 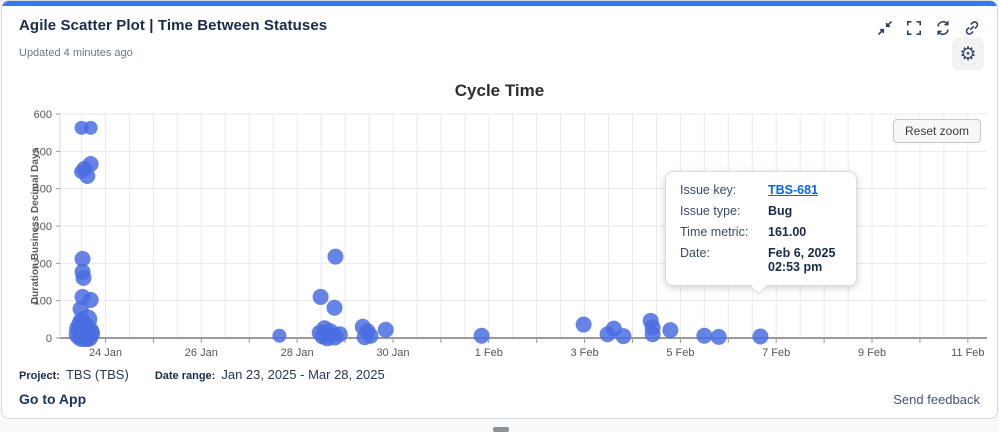 What do you see at coordinates (776, 353) in the screenshot?
I see `x-tick-label: 7 Feb` at bounding box center [776, 353].